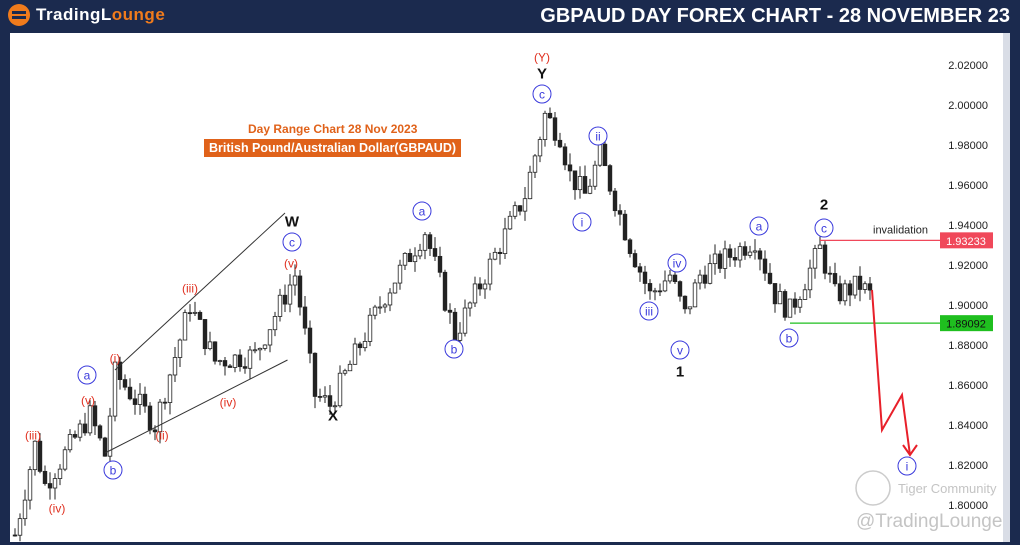 This screenshot has width=1020, height=545. I want to click on wave-label: W, so click(292, 222).